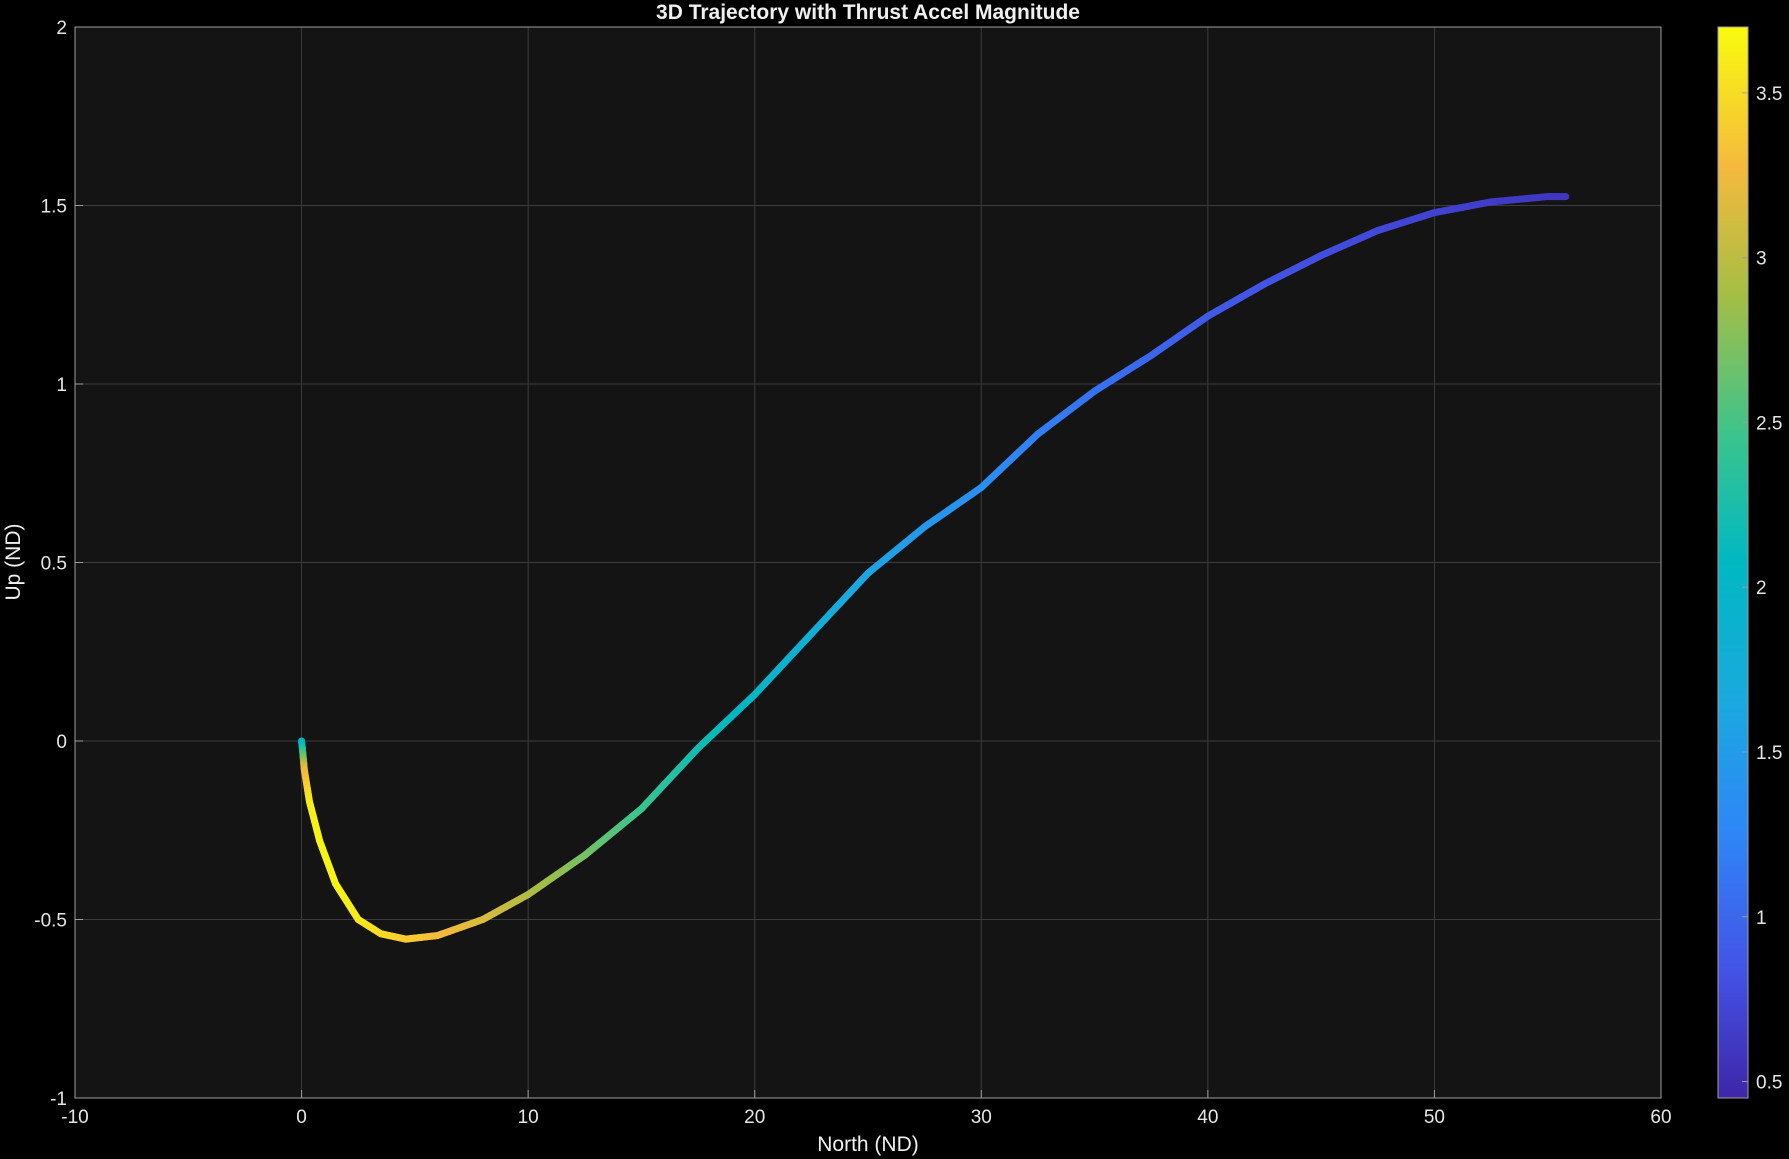  What do you see at coordinates (528, 1117) in the screenshot?
I see `x-tick-label: 10` at bounding box center [528, 1117].